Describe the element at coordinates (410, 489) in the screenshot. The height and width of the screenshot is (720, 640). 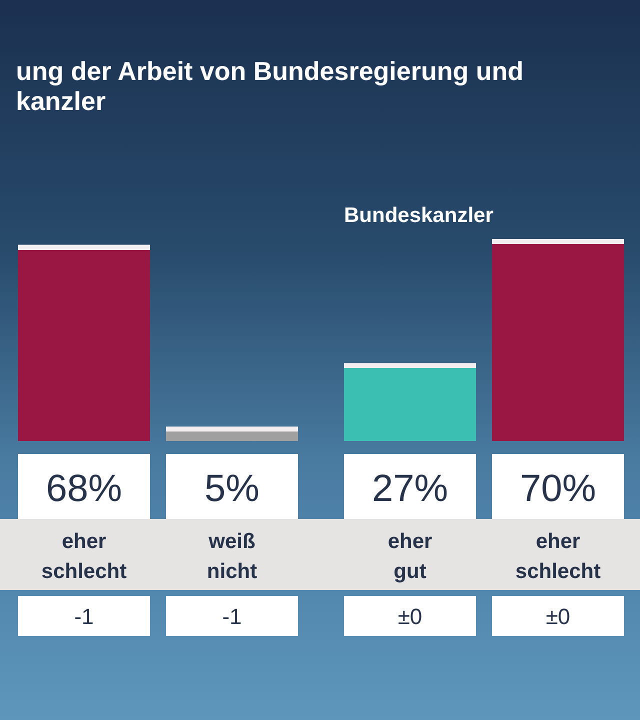
I see `data-label: 27%` at that location.